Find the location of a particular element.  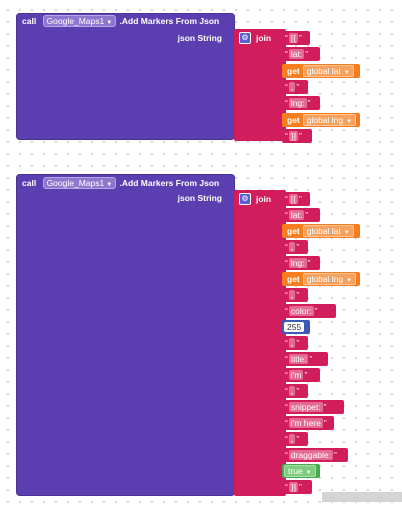

boolean-block: true ▼ is located at coordinates (301, 471).